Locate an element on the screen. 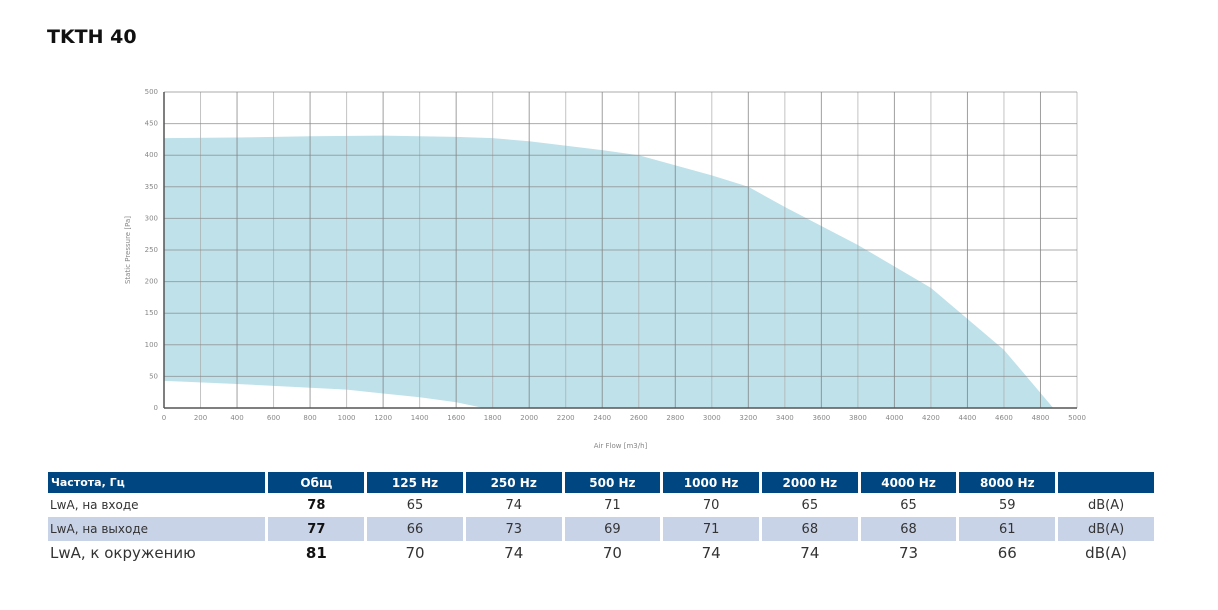  y-tick-label: 50 is located at coordinates (153, 376).